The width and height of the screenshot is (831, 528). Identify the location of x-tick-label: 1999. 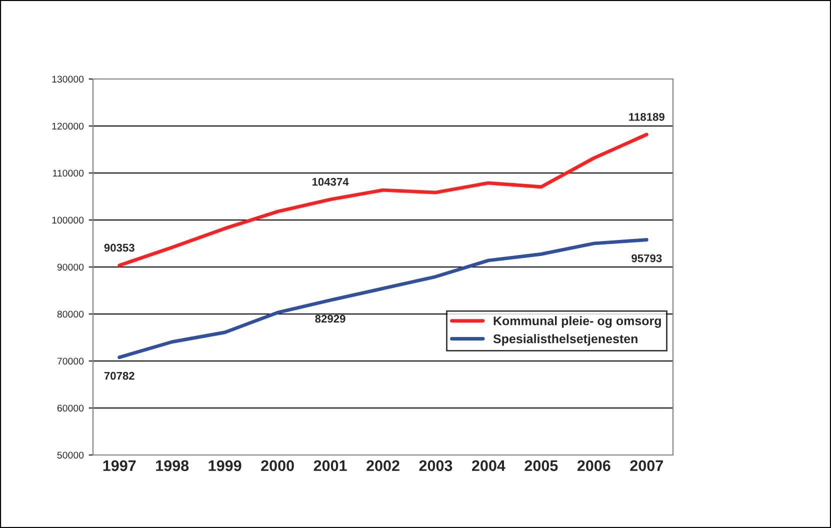
(225, 466).